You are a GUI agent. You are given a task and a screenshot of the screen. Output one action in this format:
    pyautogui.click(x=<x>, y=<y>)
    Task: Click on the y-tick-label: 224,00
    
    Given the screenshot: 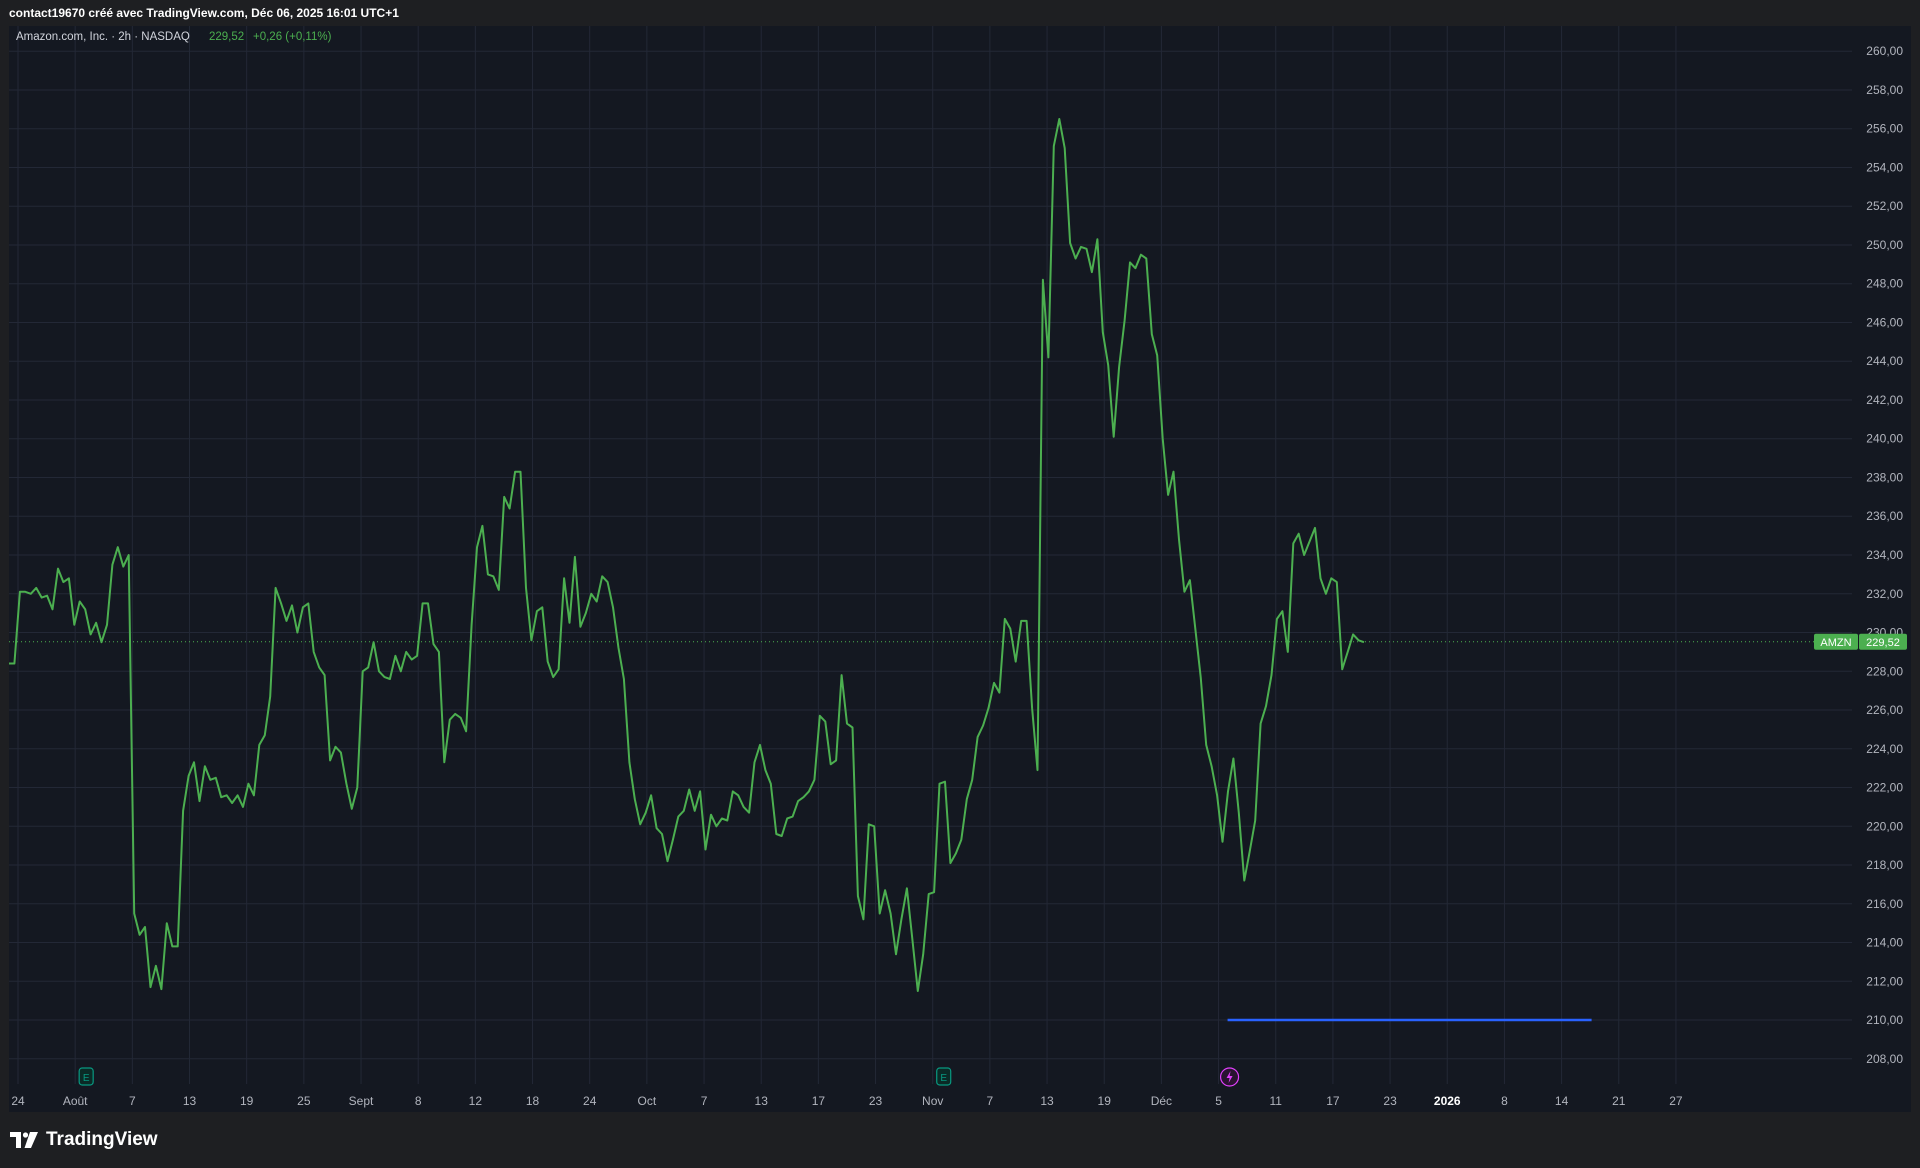 What is the action you would take?
    pyautogui.click(x=1884, y=749)
    